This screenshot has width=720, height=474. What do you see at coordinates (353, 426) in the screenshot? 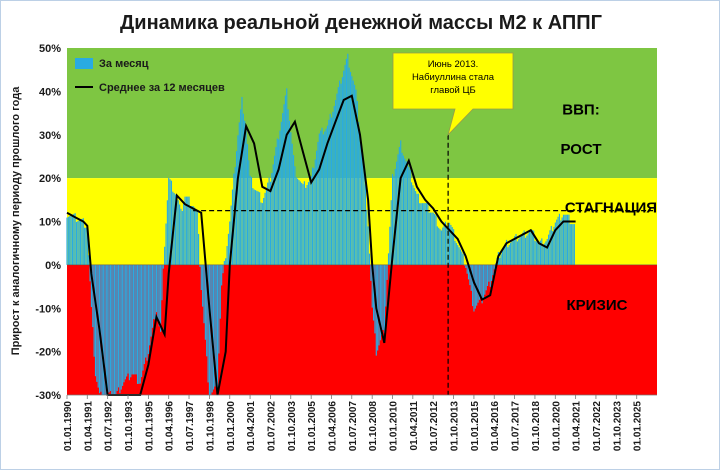
I see `x-tick-label: 01.07.2007` at bounding box center [353, 426].